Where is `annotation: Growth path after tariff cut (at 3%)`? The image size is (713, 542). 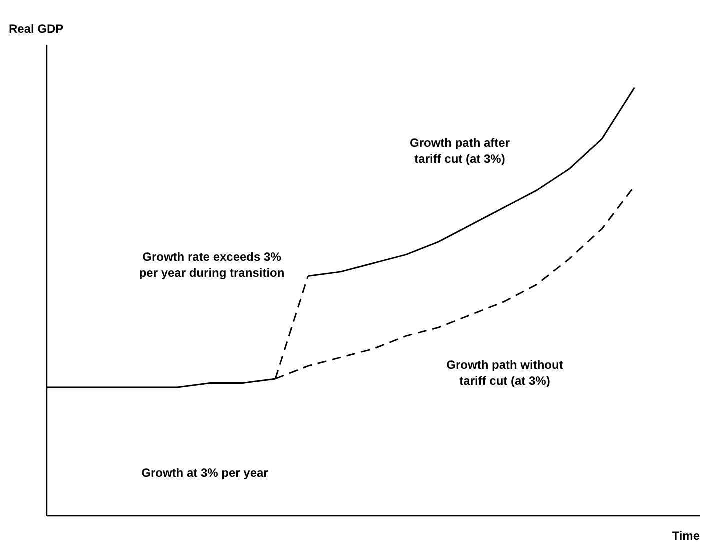
annotation: Growth path after tariff cut (at 3%) is located at coordinates (460, 151).